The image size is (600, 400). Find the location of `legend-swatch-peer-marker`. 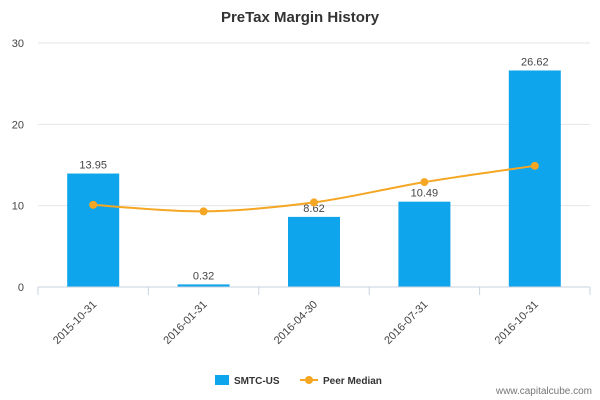

legend-swatch-peer-marker is located at coordinates (309, 380).